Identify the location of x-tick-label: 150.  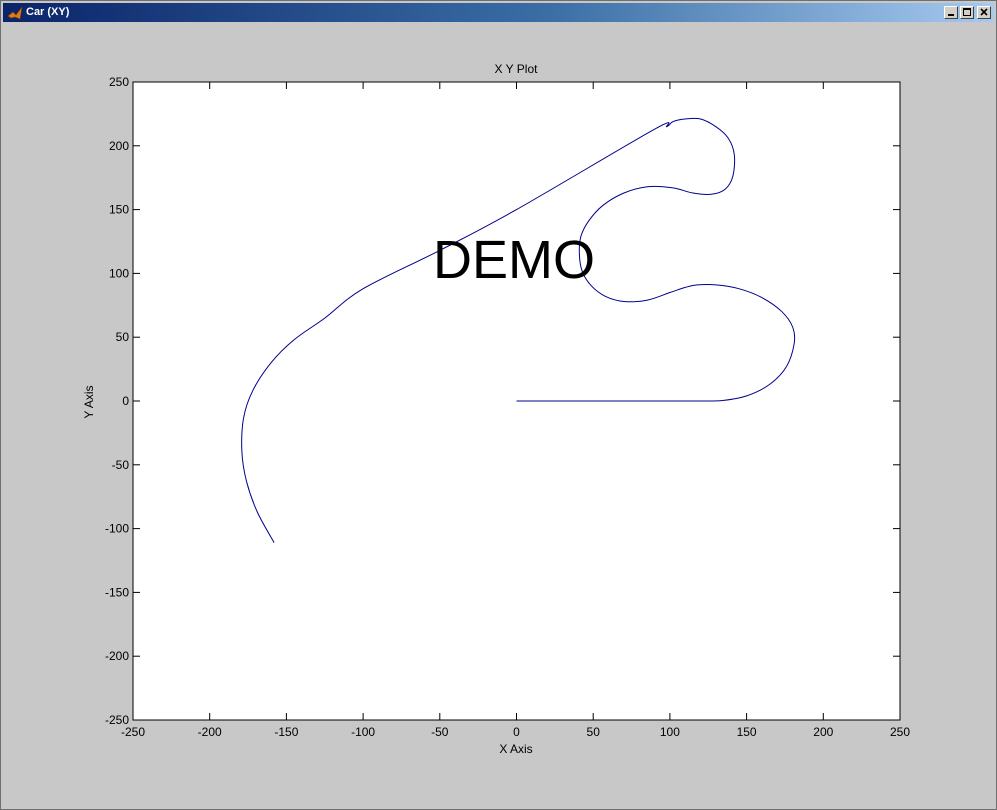
(747, 732).